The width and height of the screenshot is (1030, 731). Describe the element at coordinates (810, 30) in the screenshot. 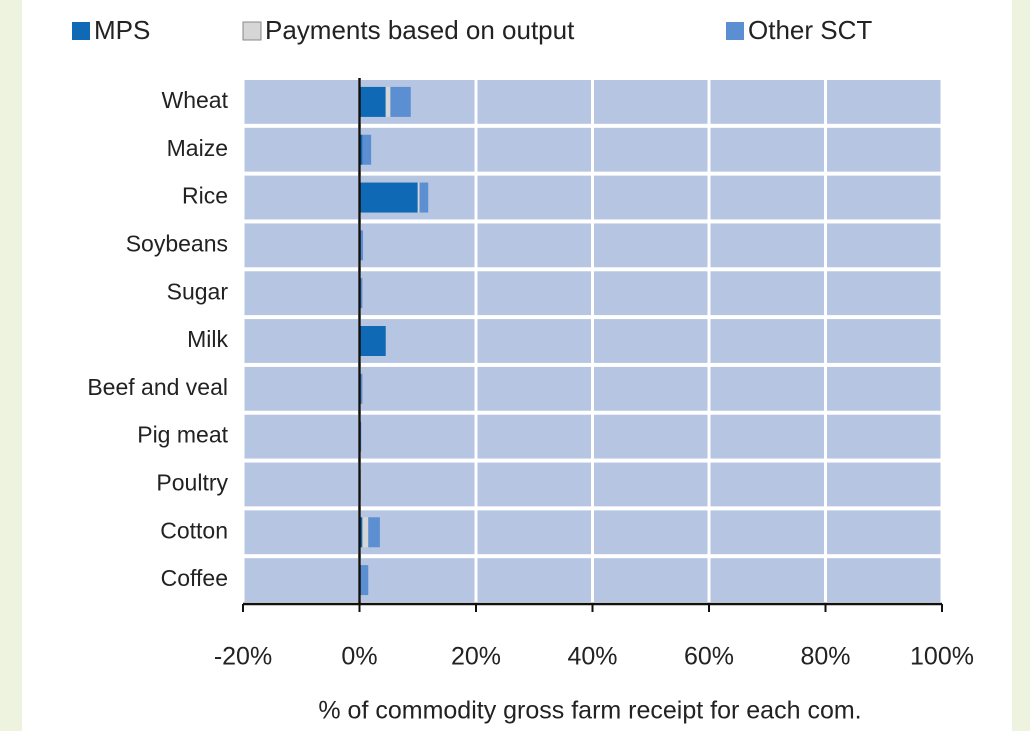

I see `legend-label: Other SCT` at that location.